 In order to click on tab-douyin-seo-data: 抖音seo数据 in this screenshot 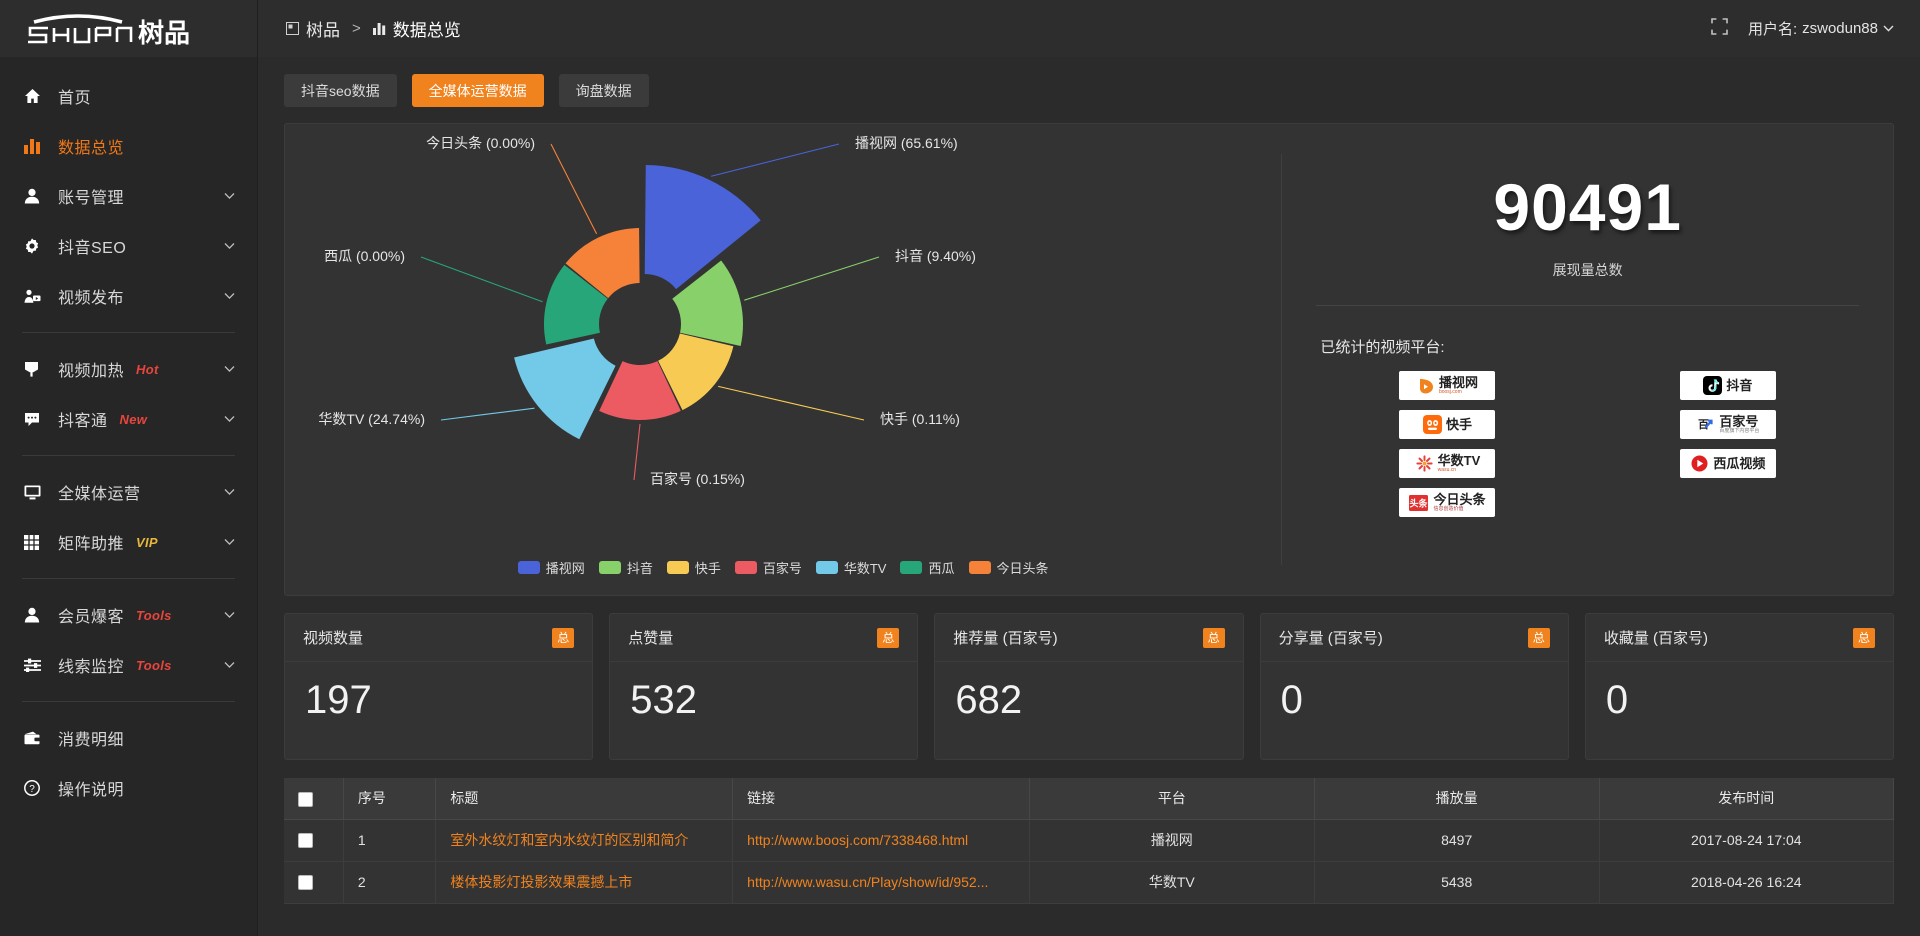, I will do `click(340, 90)`.